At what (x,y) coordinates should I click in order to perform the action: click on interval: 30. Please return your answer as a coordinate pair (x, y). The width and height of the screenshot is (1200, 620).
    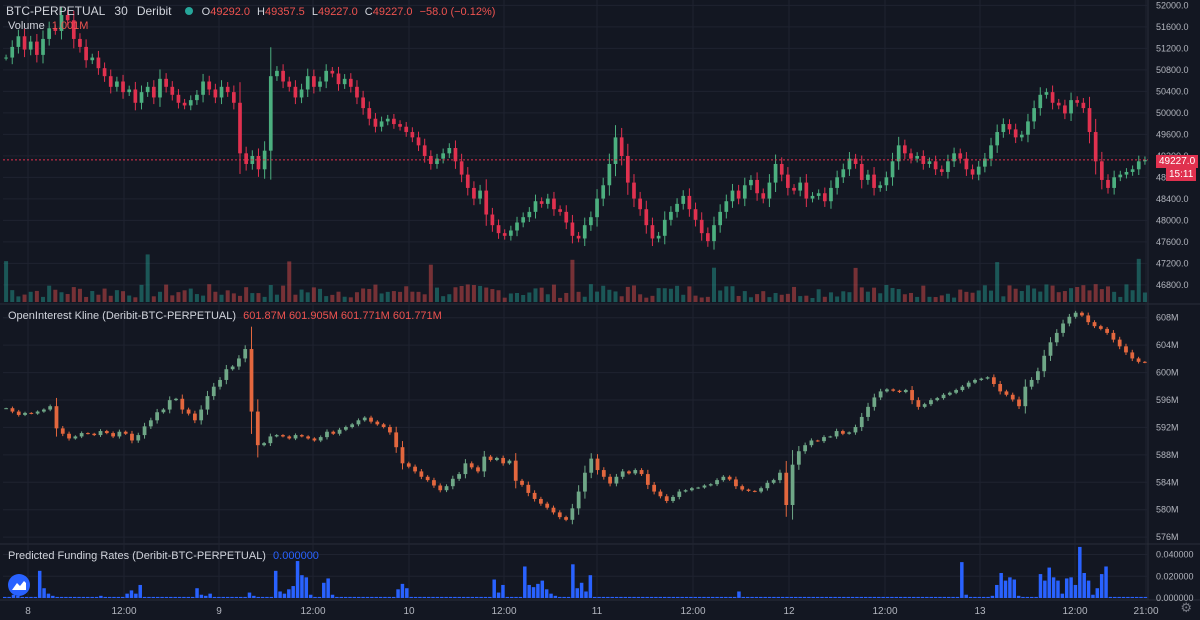
    Looking at the image, I should click on (121, 11).